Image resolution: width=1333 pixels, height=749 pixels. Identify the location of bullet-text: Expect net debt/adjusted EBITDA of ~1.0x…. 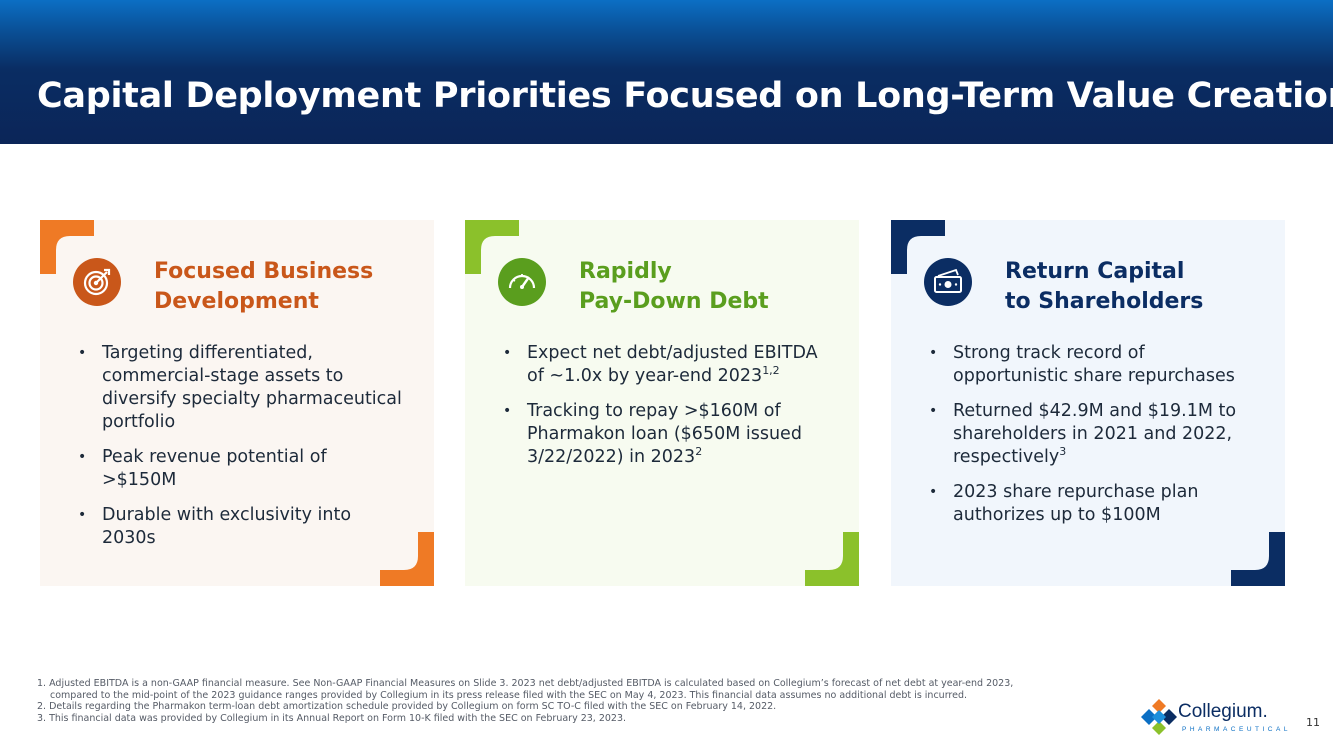
(672, 364).